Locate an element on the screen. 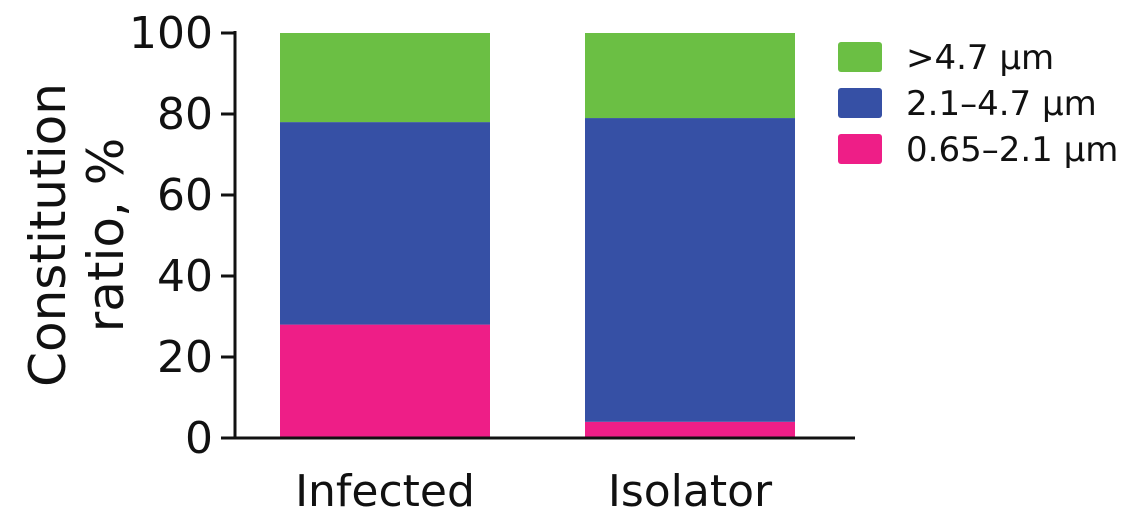 The width and height of the screenshot is (1134, 516). y-axis: 0 20 40 60 80 100 is located at coordinates (183, 236).